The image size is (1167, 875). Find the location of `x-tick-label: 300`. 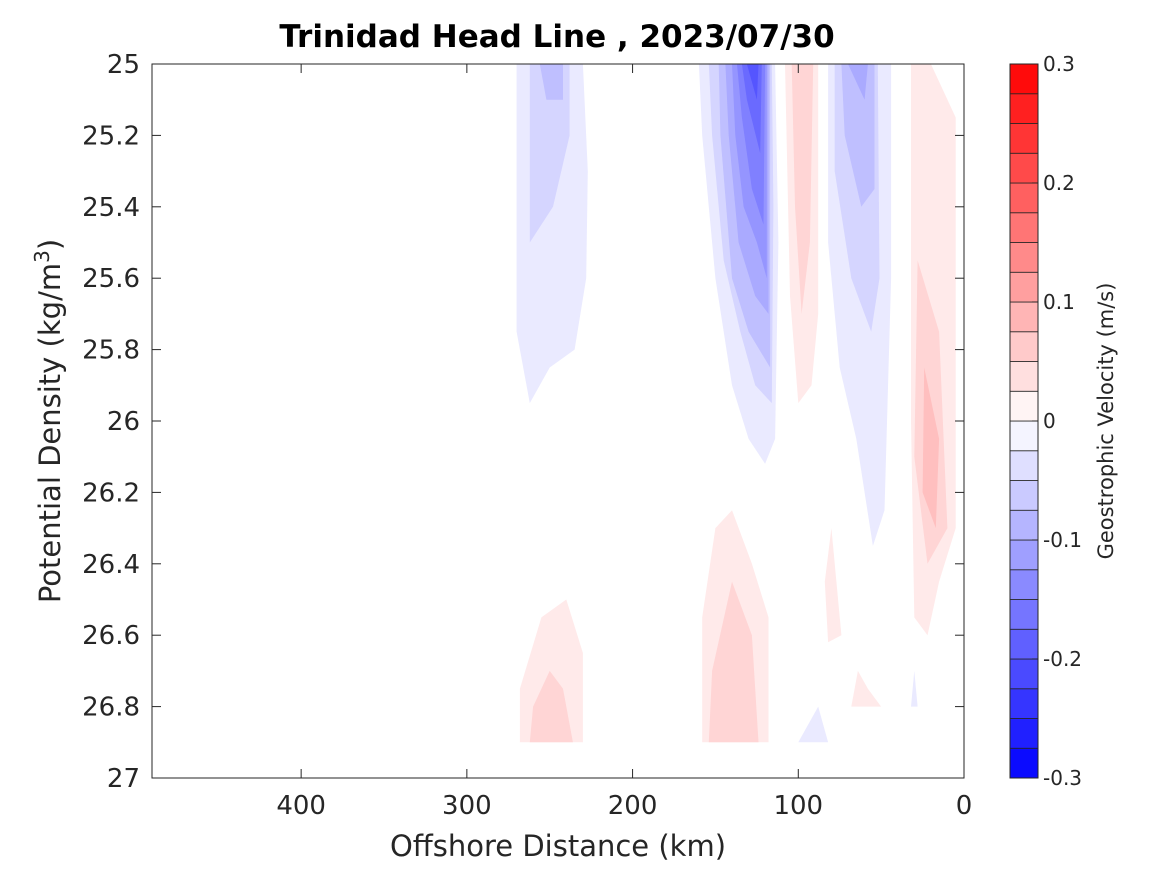

x-tick-label: 300 is located at coordinates (467, 806).